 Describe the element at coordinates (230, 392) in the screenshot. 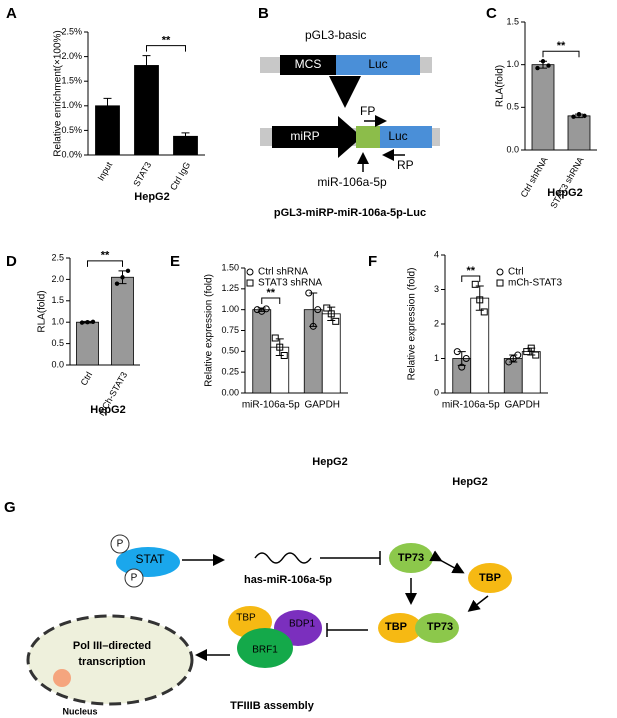

I see `y-tick-label: 0.00` at that location.